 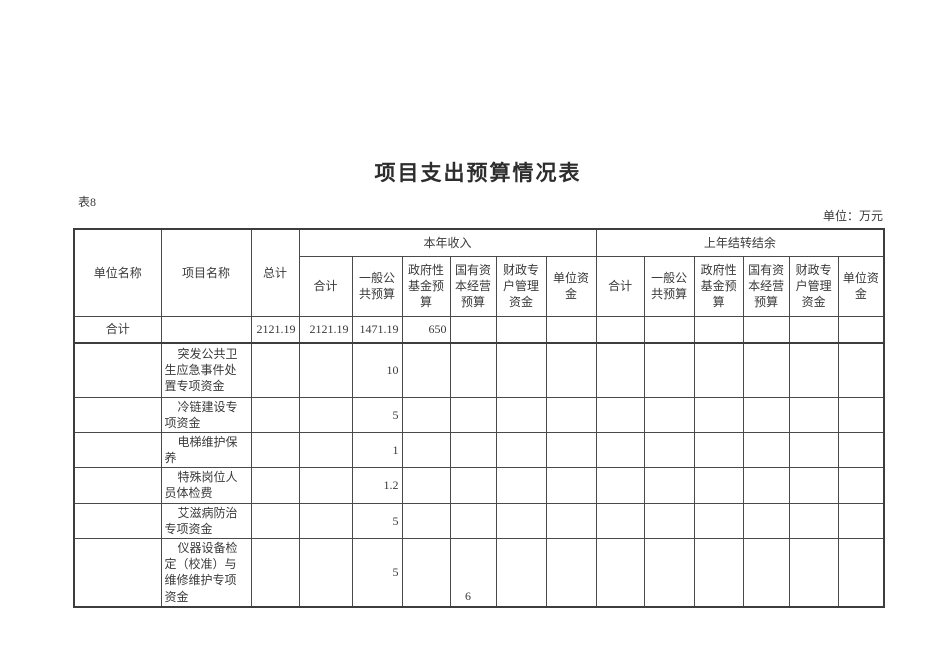 I want to click on col-header-project-name: 项目名称, so click(x=206, y=272).